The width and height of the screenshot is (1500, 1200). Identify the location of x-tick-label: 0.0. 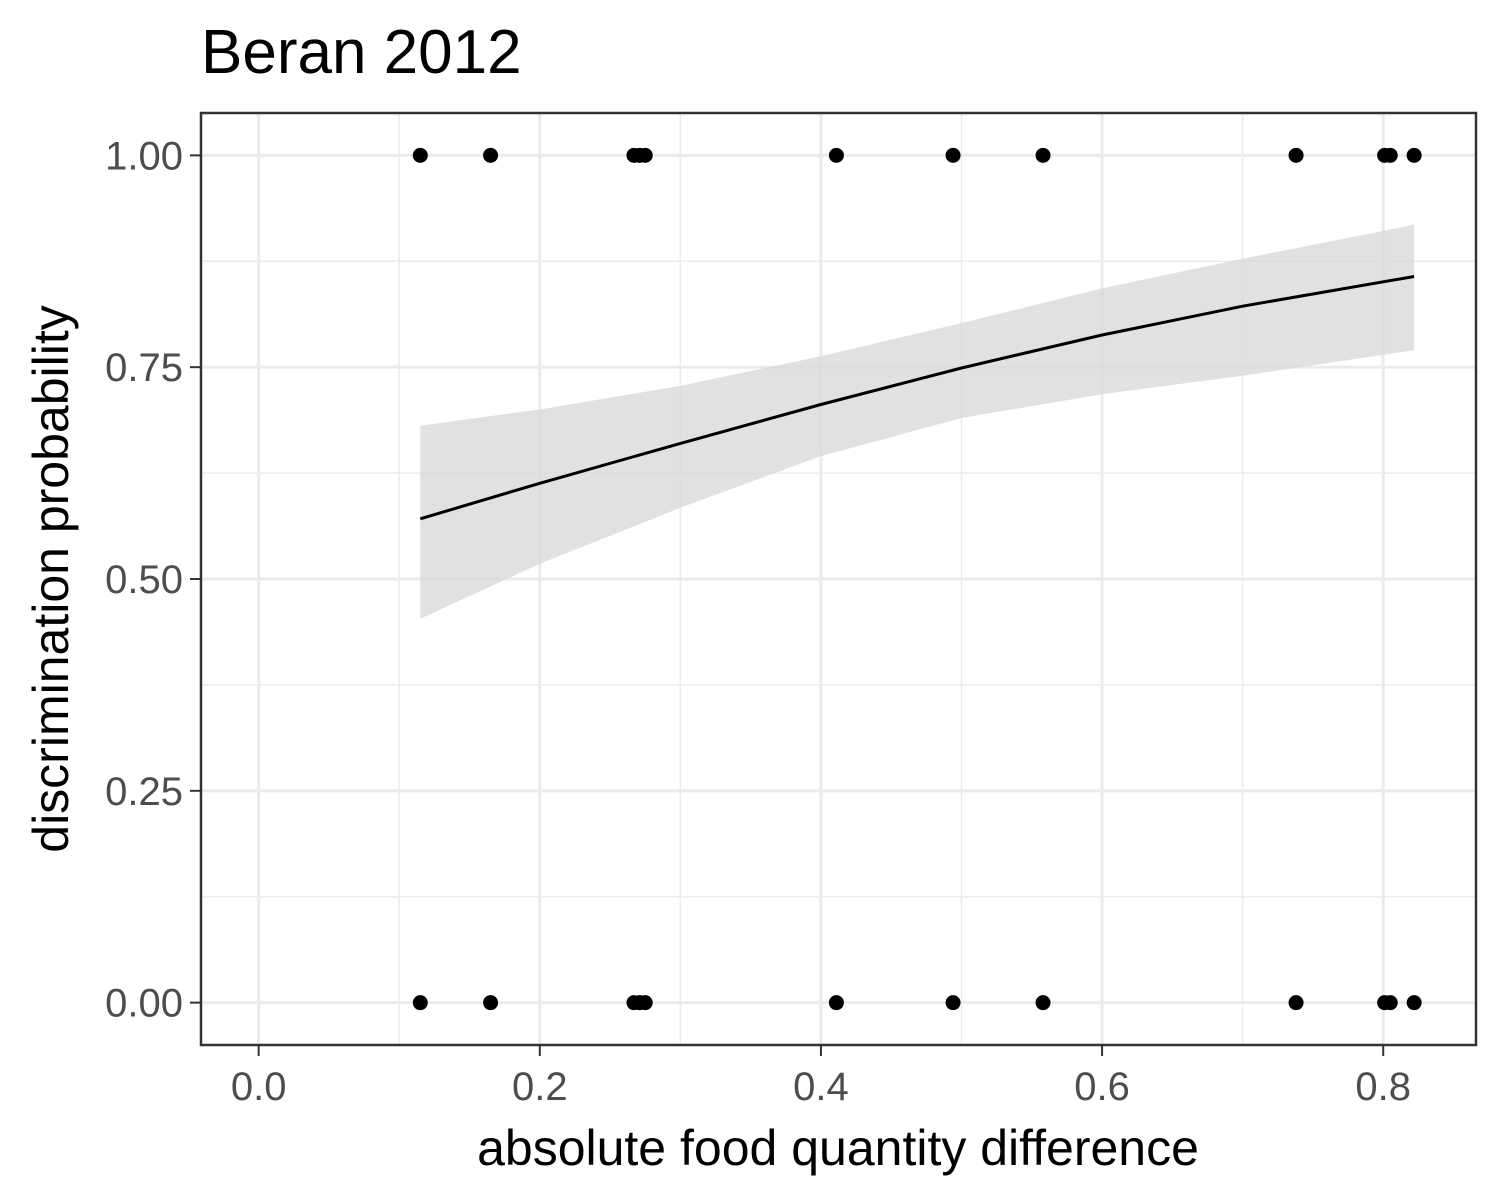
(259, 1087).